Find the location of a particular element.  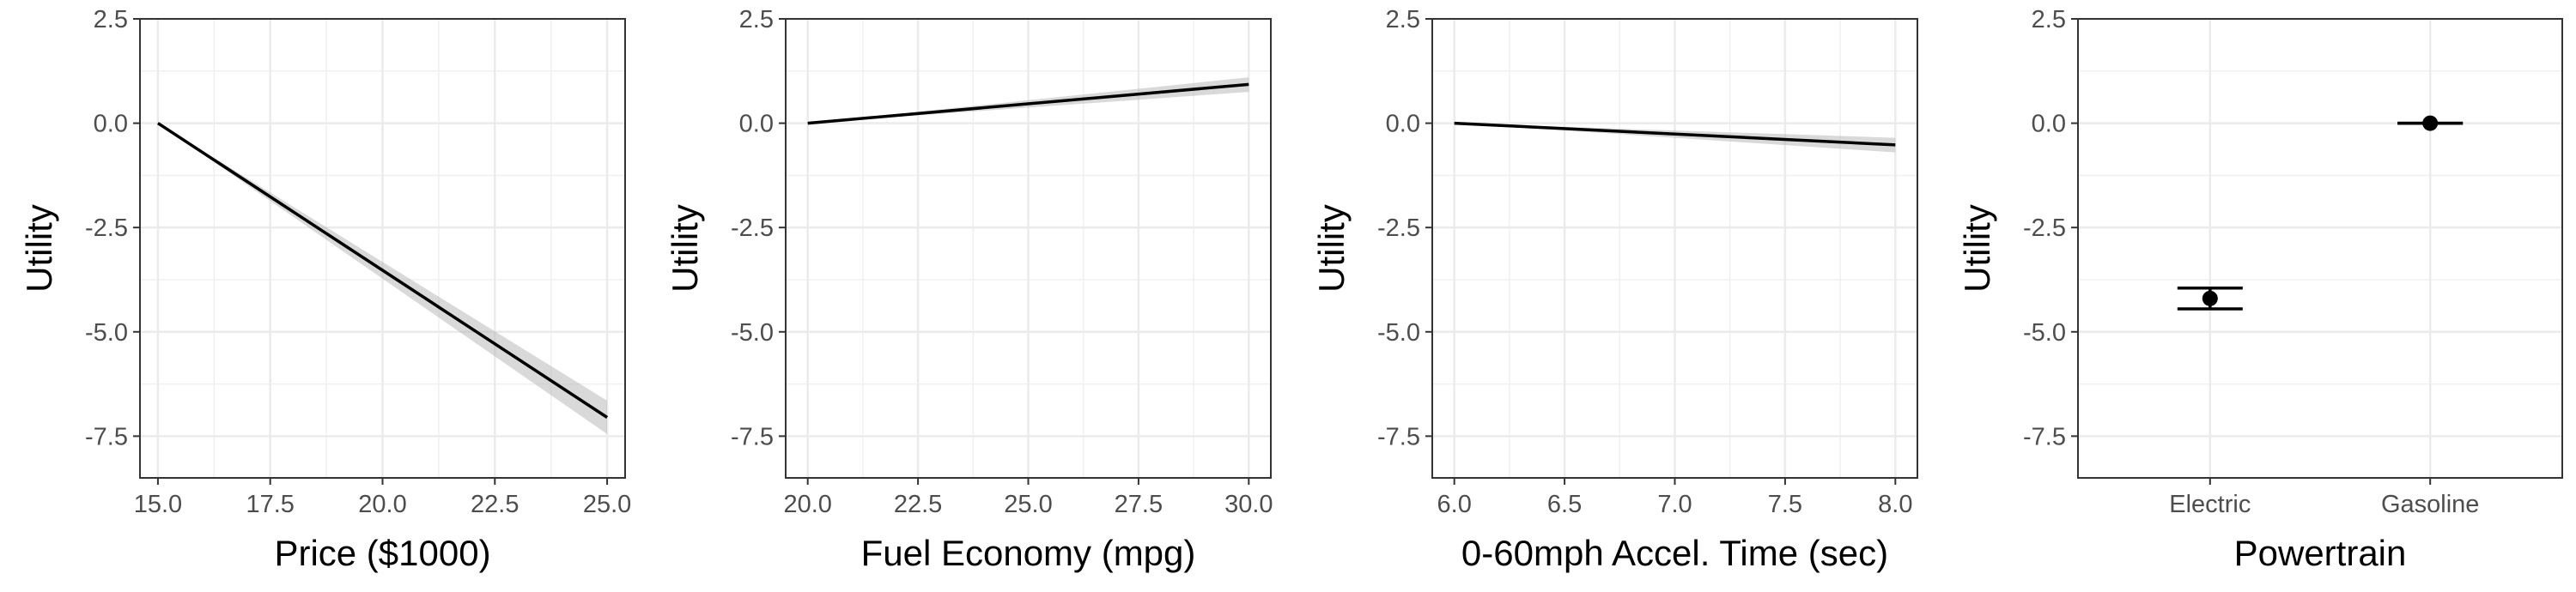

x-axis-title: Price ($1000) is located at coordinates (382, 553).